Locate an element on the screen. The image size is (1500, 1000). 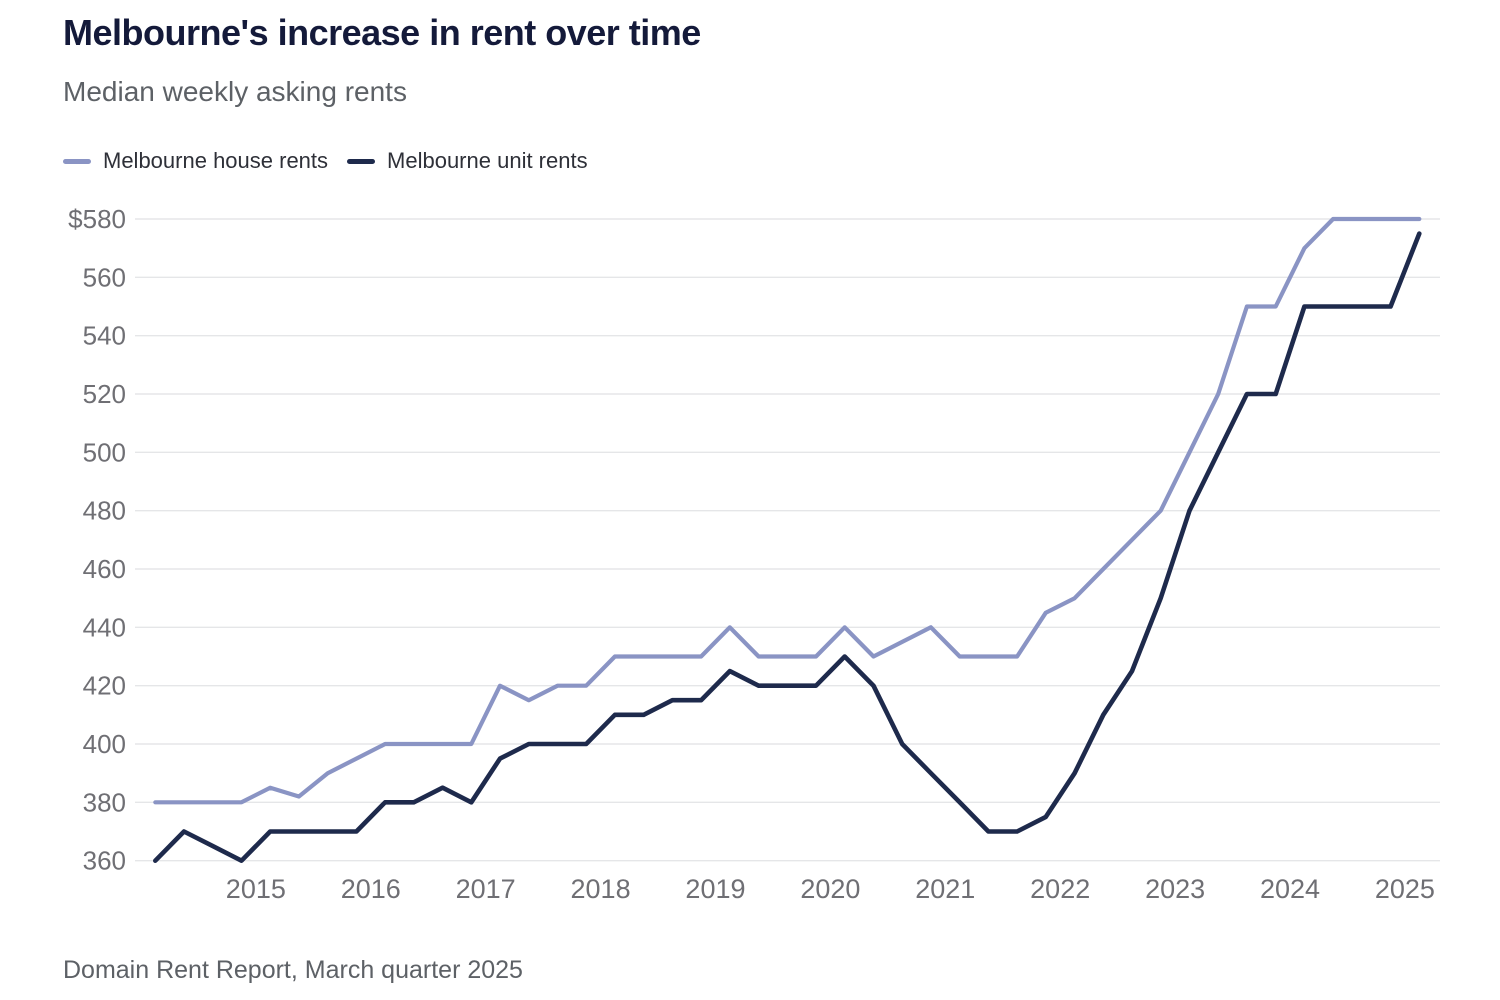
legend-label-house-rents: Melbourne house rents is located at coordinates (216, 160).